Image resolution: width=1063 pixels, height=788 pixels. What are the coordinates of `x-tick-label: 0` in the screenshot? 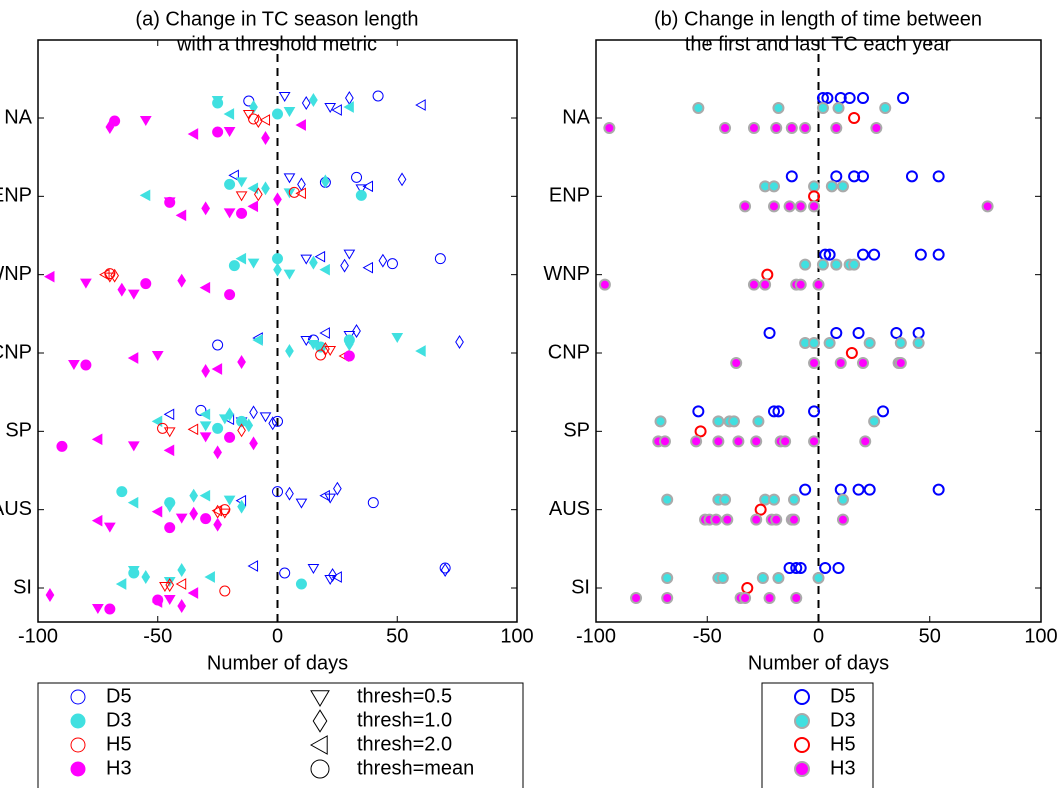 It's located at (818, 636).